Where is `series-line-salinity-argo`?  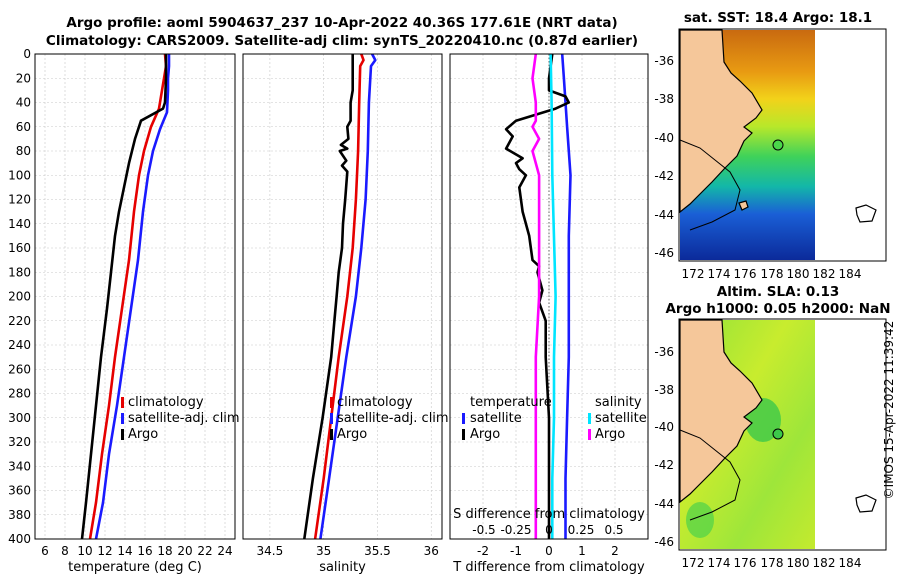
series-line-salinity-argo is located at coordinates (536, 296).